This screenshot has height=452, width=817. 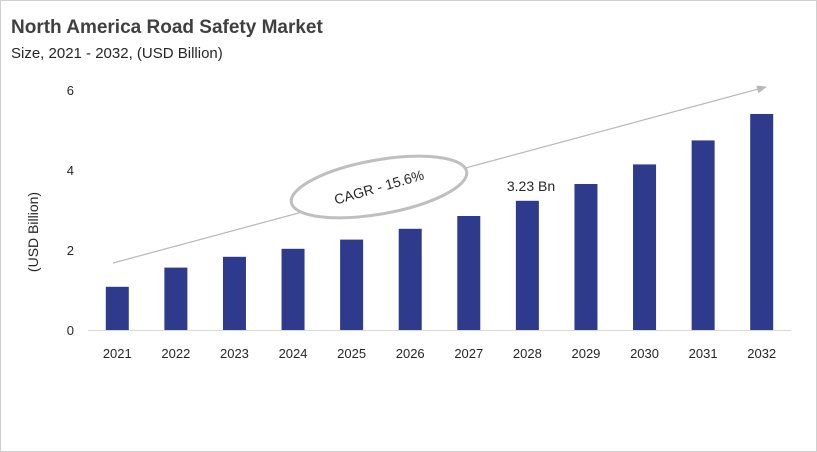 What do you see at coordinates (410, 353) in the screenshot?
I see `x-tick-label: 2026` at bounding box center [410, 353].